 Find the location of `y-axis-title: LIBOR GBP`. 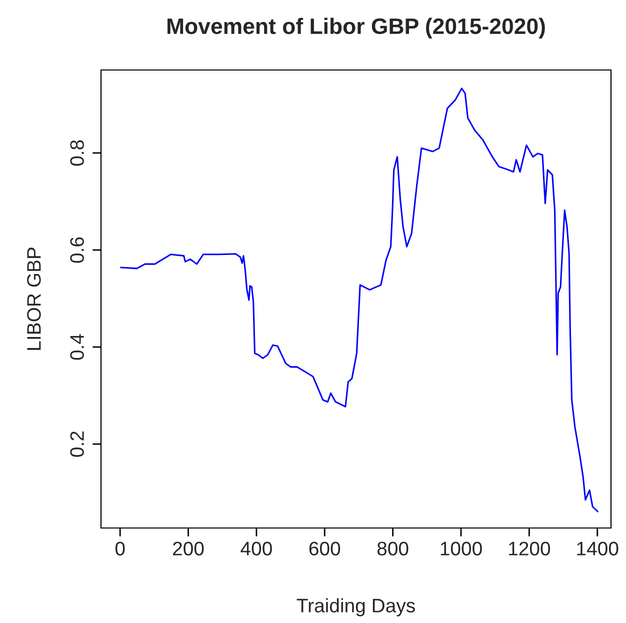

y-axis-title: LIBOR GBP is located at coordinates (34, 299).